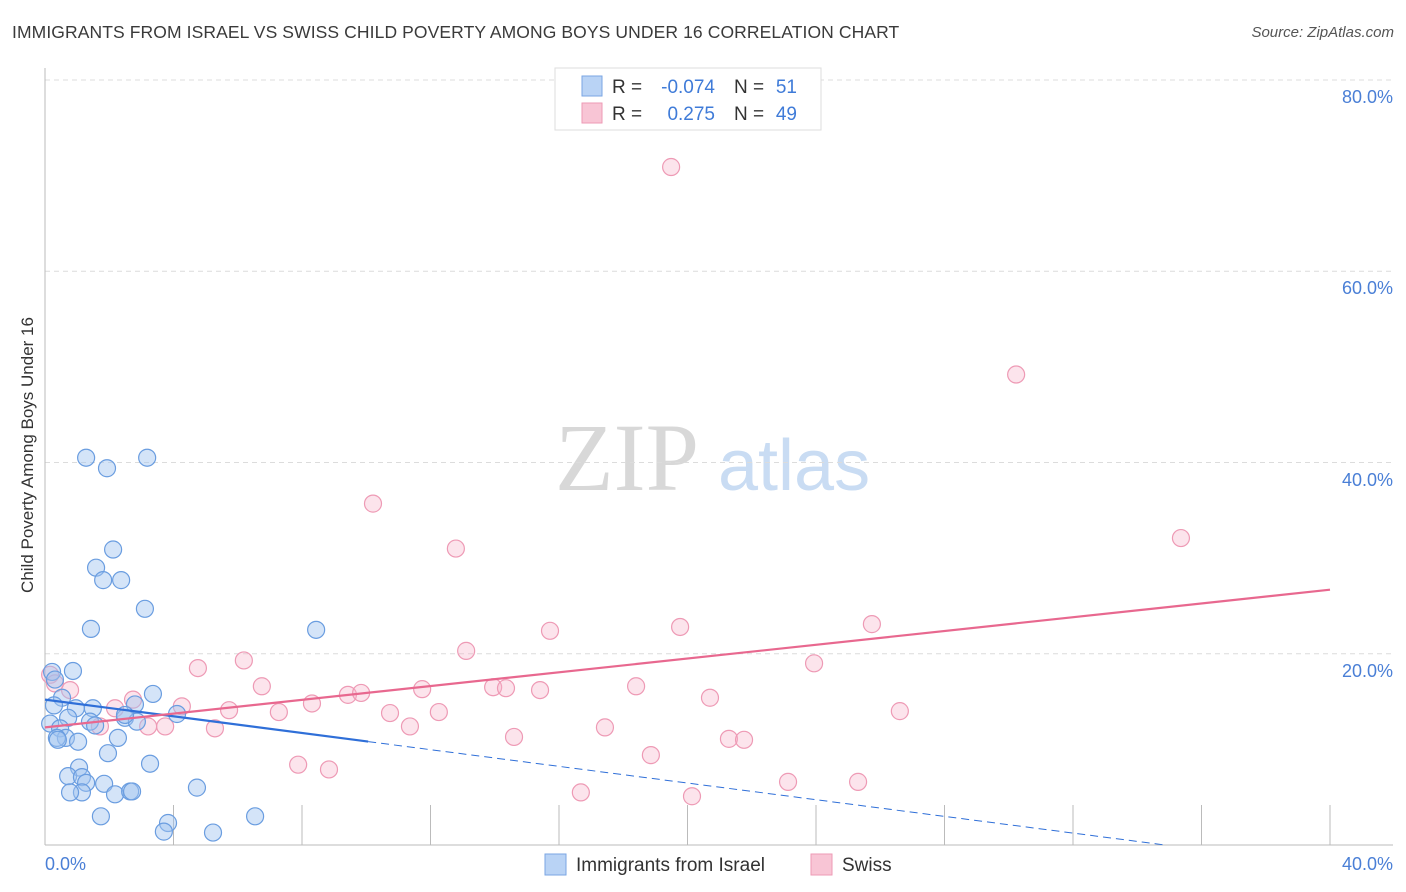  What do you see at coordinates (592, 113) in the screenshot?
I see `legend-swatch-pink` at bounding box center [592, 113].